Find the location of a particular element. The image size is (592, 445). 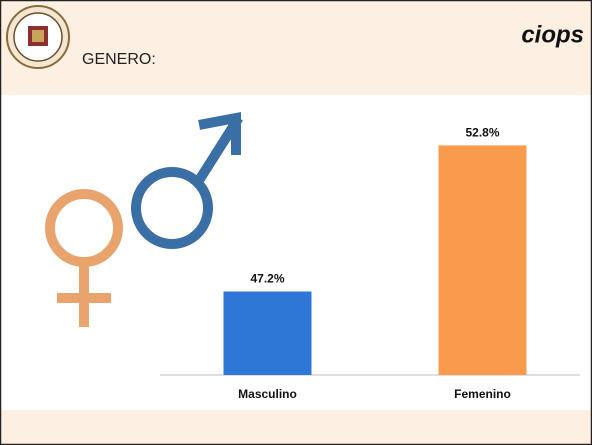

logo-seal is located at coordinates (38, 37).